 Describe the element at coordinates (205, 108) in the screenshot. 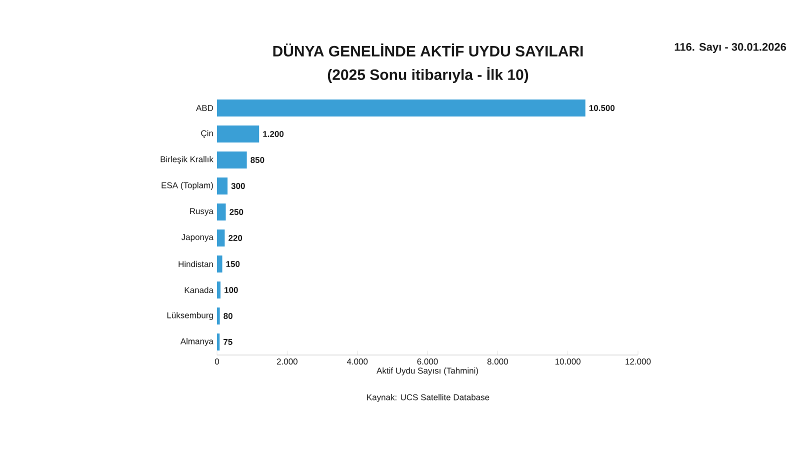

I see `y-tick-label: ABD` at that location.